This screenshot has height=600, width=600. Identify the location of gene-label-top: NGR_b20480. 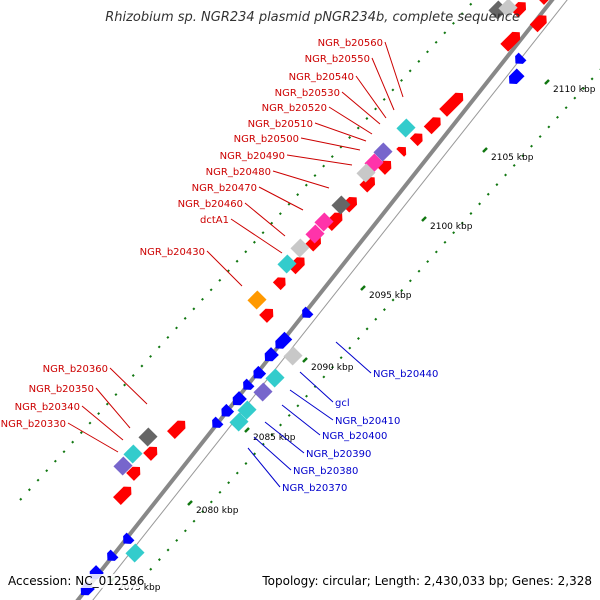
(238, 172).